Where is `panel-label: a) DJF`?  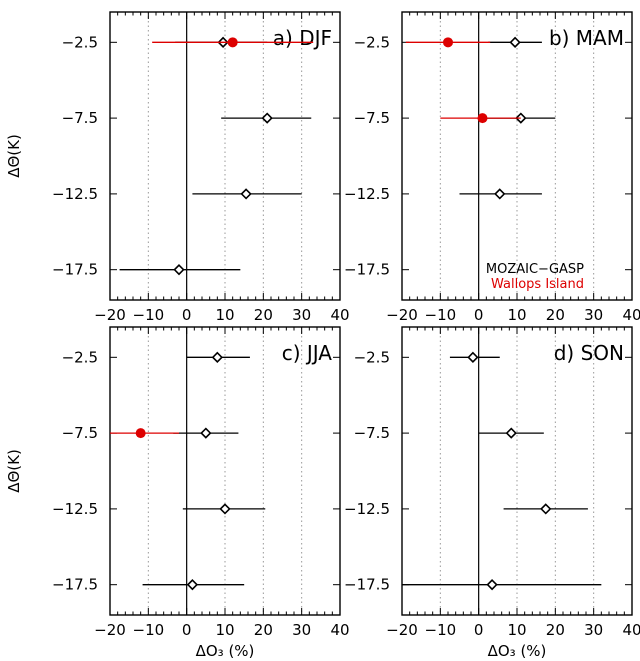 panel-label: a) DJF is located at coordinates (302, 38).